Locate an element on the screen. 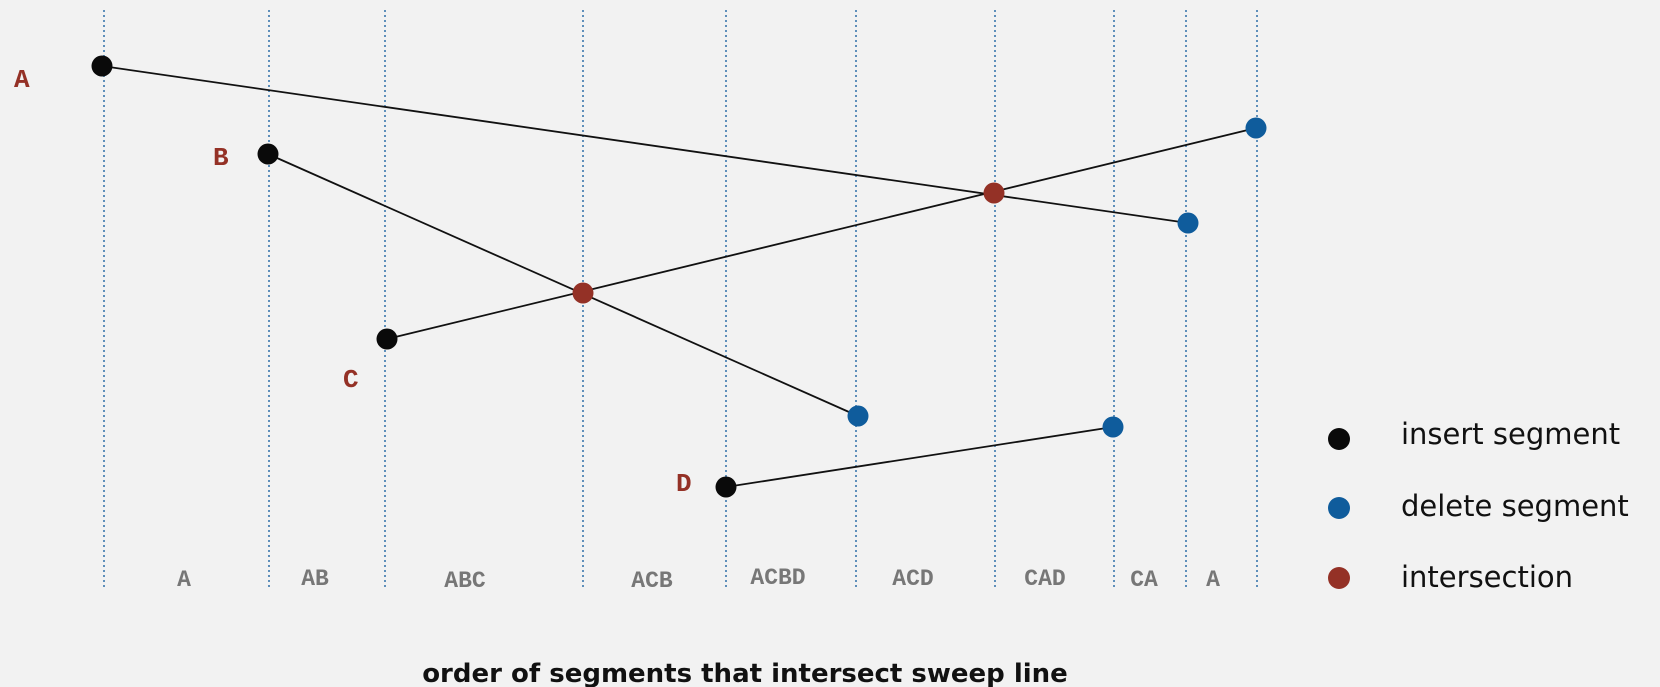 This screenshot has width=1660, height=687. legend-delete-icon is located at coordinates (1339, 508).